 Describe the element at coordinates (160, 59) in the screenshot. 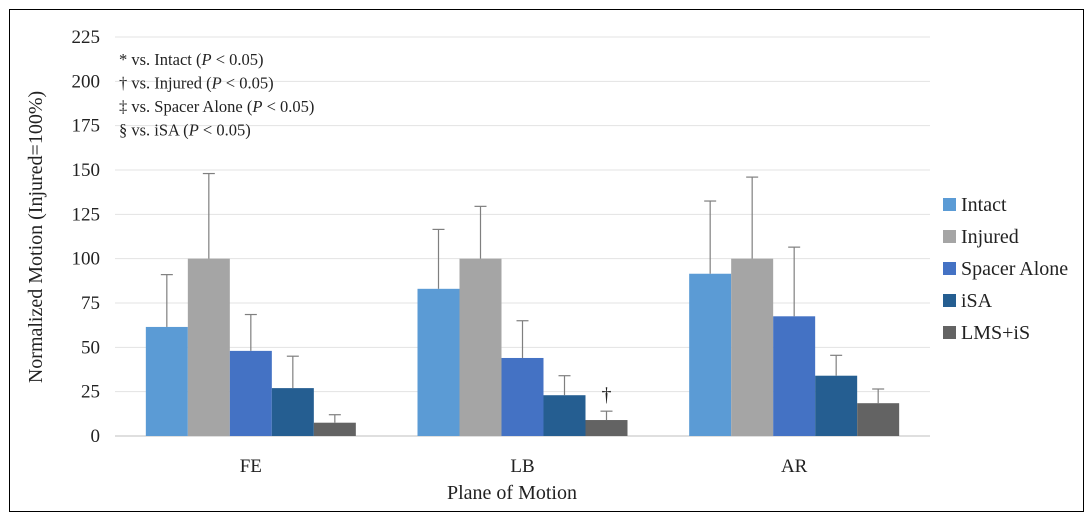

I see `note-prefix: * vs. Intact (` at that location.